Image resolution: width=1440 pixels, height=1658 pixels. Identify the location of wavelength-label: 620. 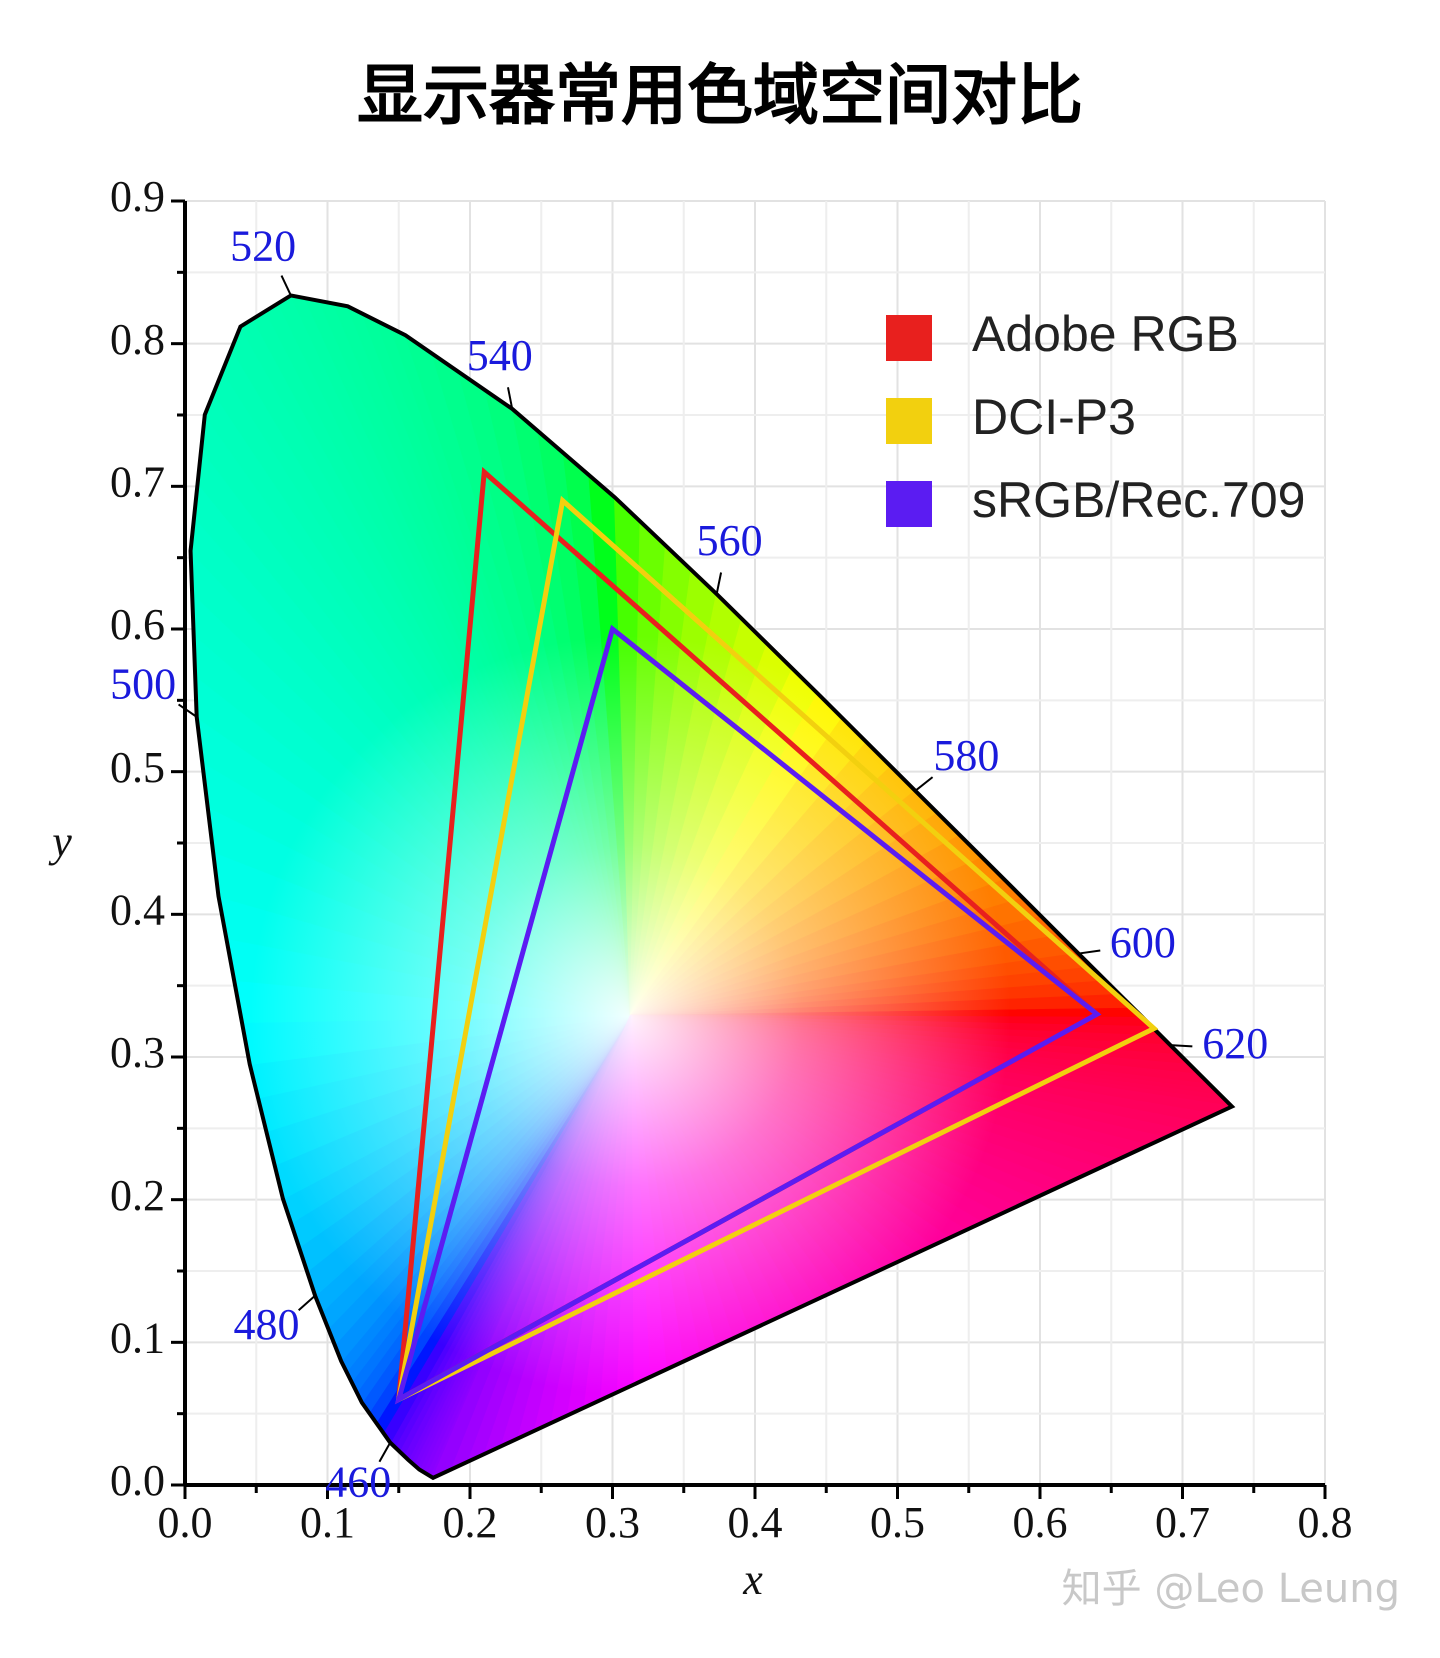
(1235, 1043).